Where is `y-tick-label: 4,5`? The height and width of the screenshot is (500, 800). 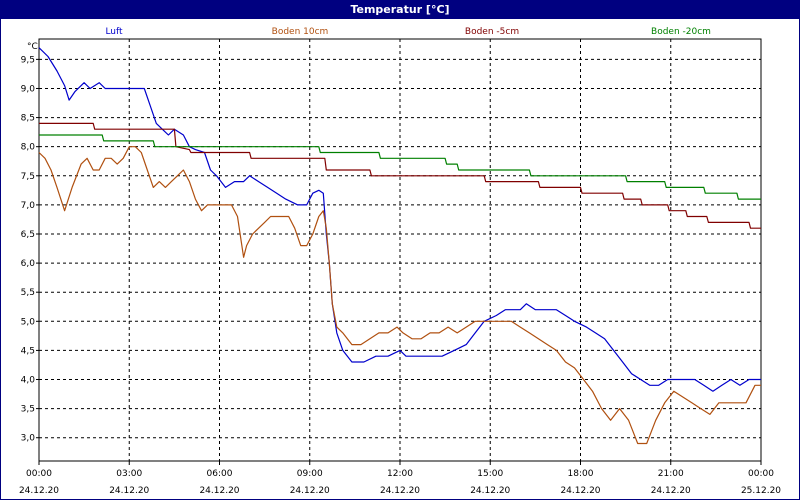 y-tick-label: 4,5 is located at coordinates (28, 351).